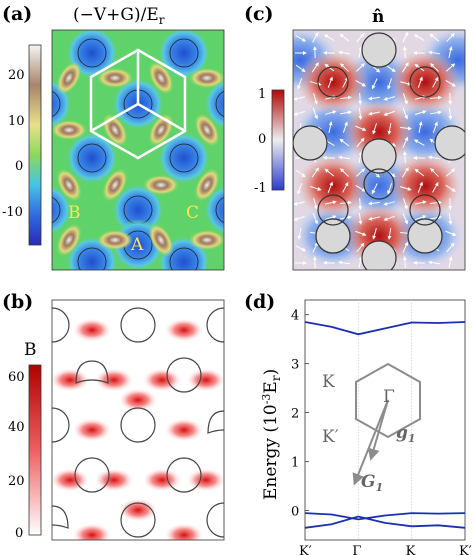  What do you see at coordinates (16, 481) in the screenshot?
I see `panel-b-cb-tick: 20` at bounding box center [16, 481].